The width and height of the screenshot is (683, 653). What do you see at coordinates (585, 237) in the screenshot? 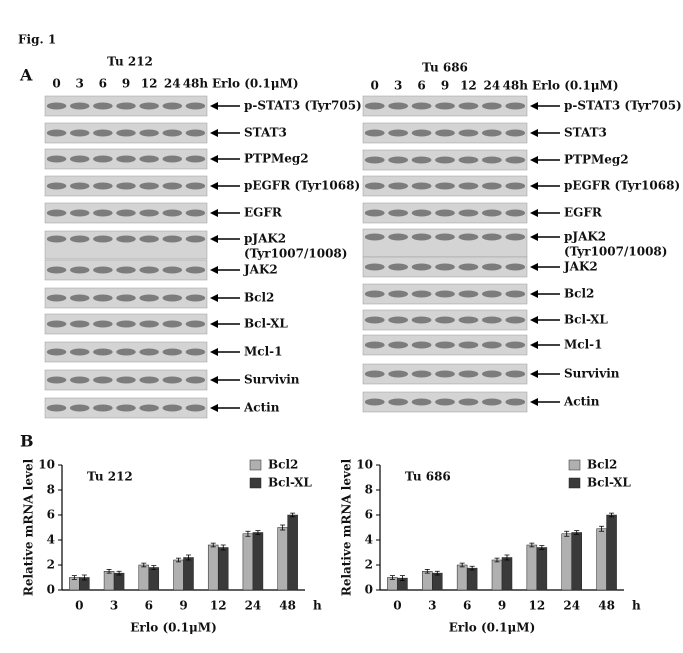
I see `protein-label: pJAK2` at bounding box center [585, 237].